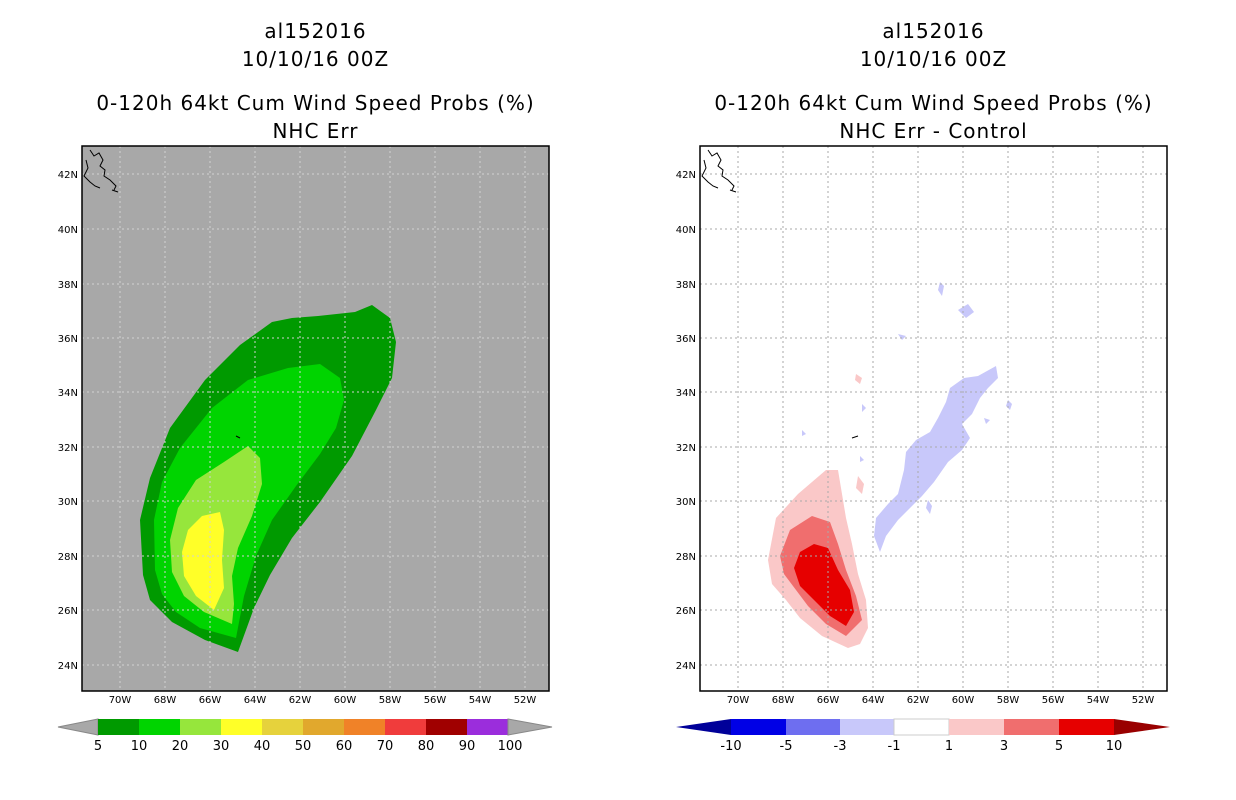 This screenshot has width=1236, height=800. What do you see at coordinates (786, 746) in the screenshot?
I see `colorbar-label: -5` at bounding box center [786, 746].